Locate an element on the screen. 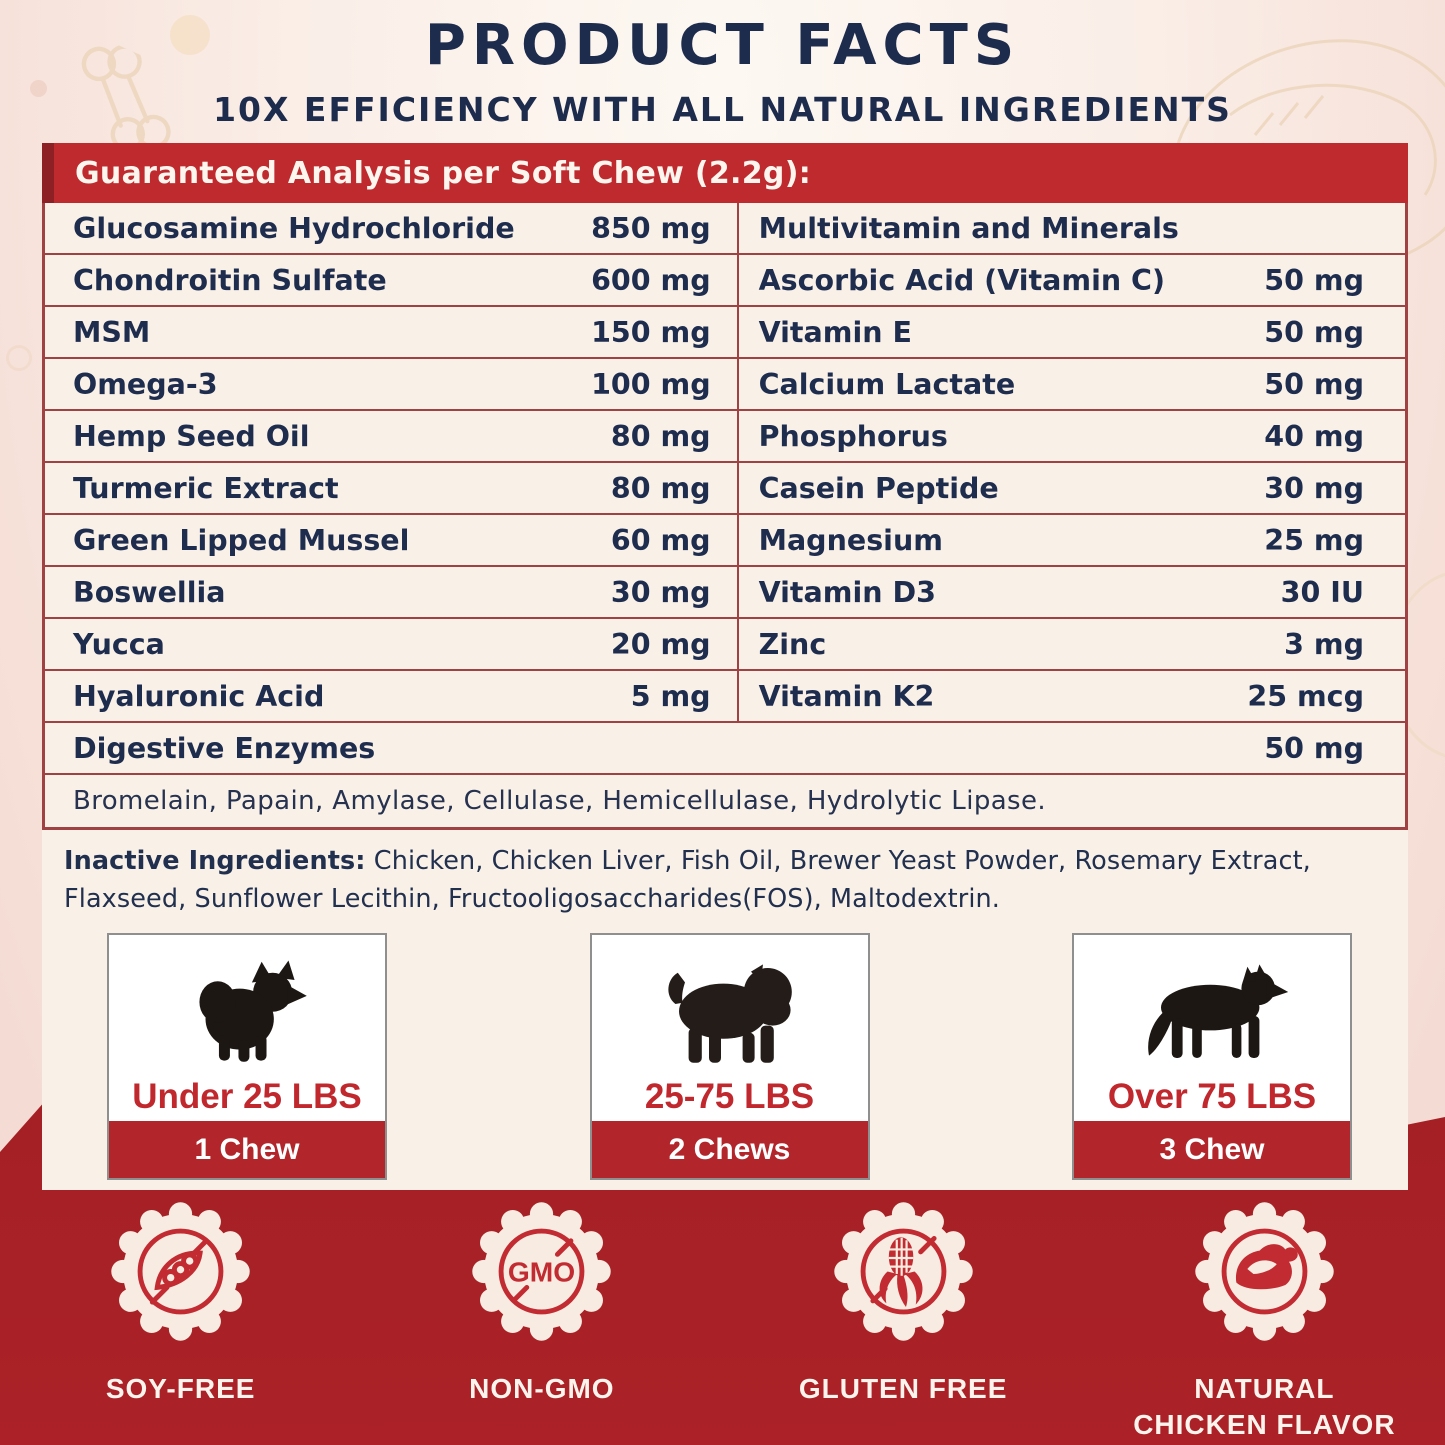 This screenshot has height=1445, width=1445. analysis-cell-left: MSM 150 mg is located at coordinates (392, 332).